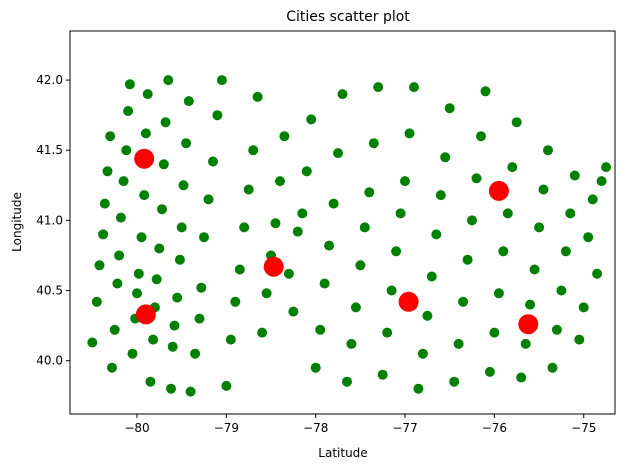  I want to click on x-tick-label: −75, so click(583, 428).